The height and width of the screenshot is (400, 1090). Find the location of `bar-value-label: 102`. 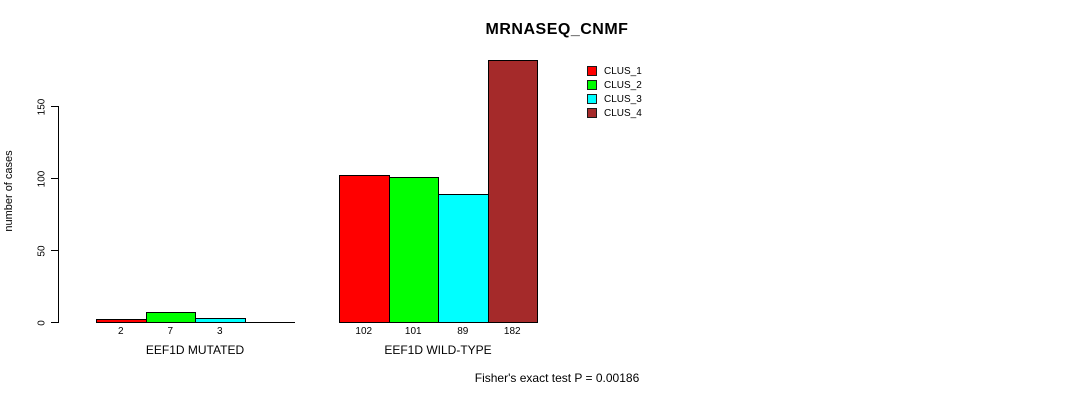

bar-value-label: 102 is located at coordinates (364, 331).